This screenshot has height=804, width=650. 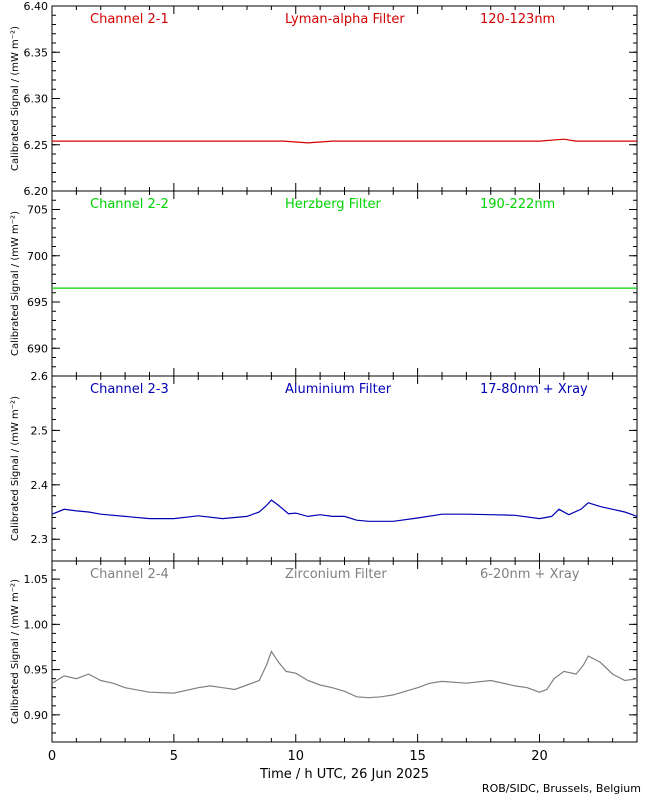 I want to click on y-tick-label: 0.95, so click(x=36, y=670).